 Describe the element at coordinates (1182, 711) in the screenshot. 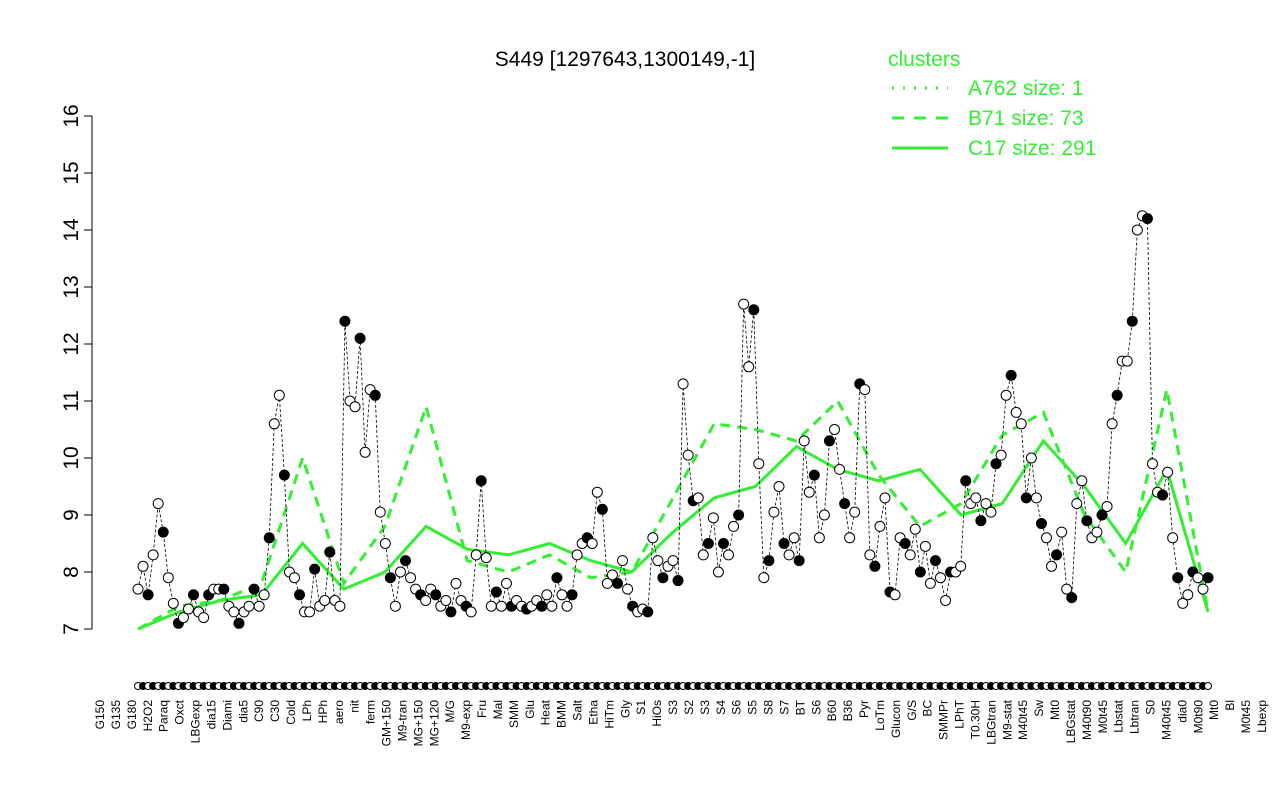

I see `x-tick-label: dia0` at that location.